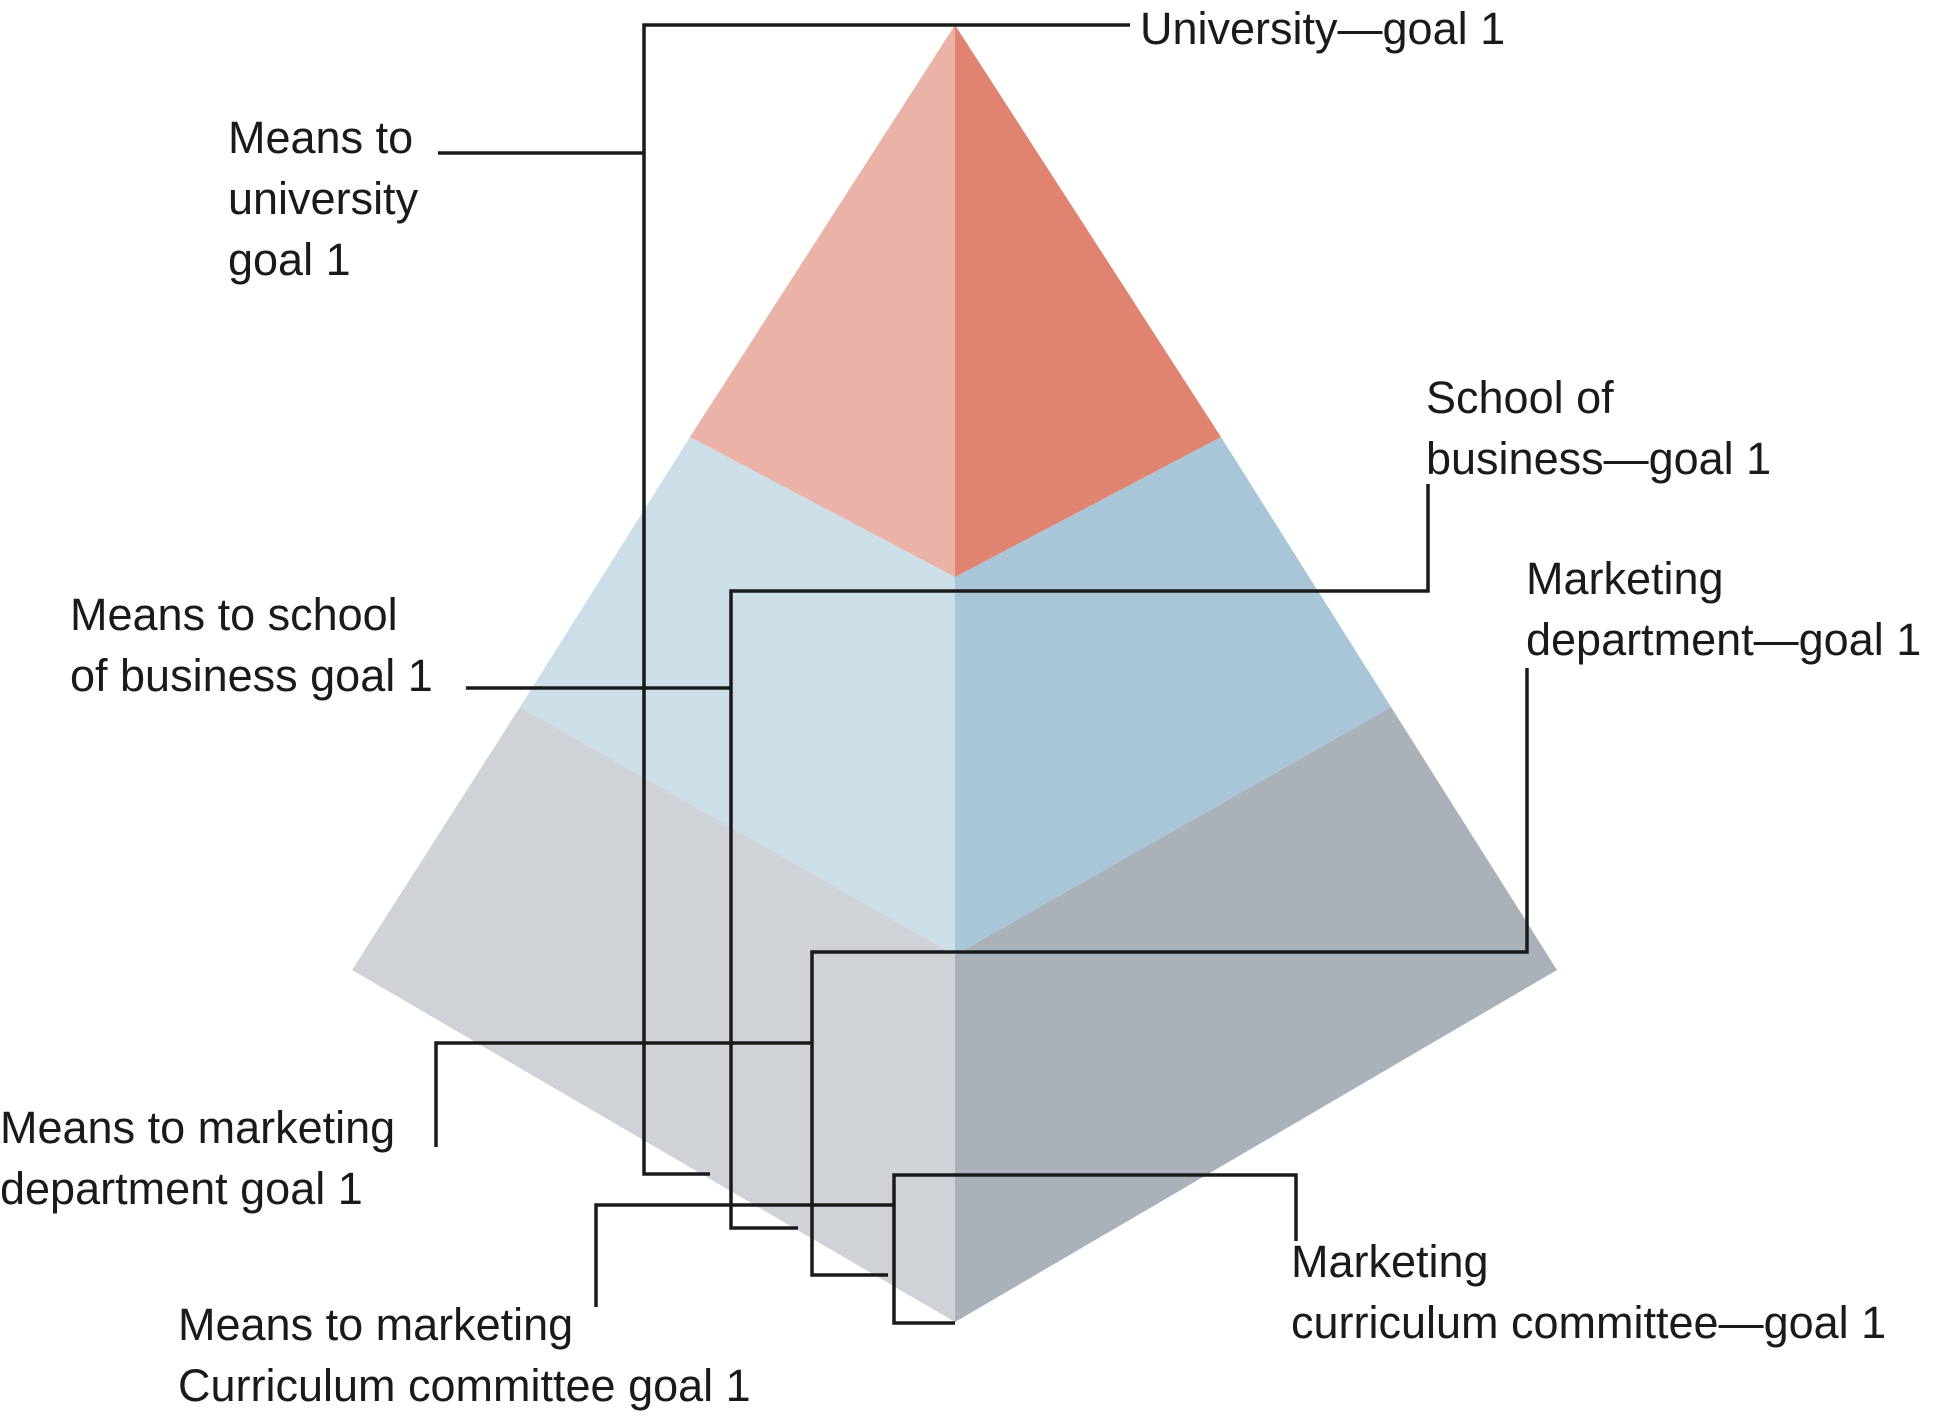 This screenshot has height=1417, width=1946. What do you see at coordinates (744, 1255) in the screenshot?
I see `connector-means-committee` at bounding box center [744, 1255].